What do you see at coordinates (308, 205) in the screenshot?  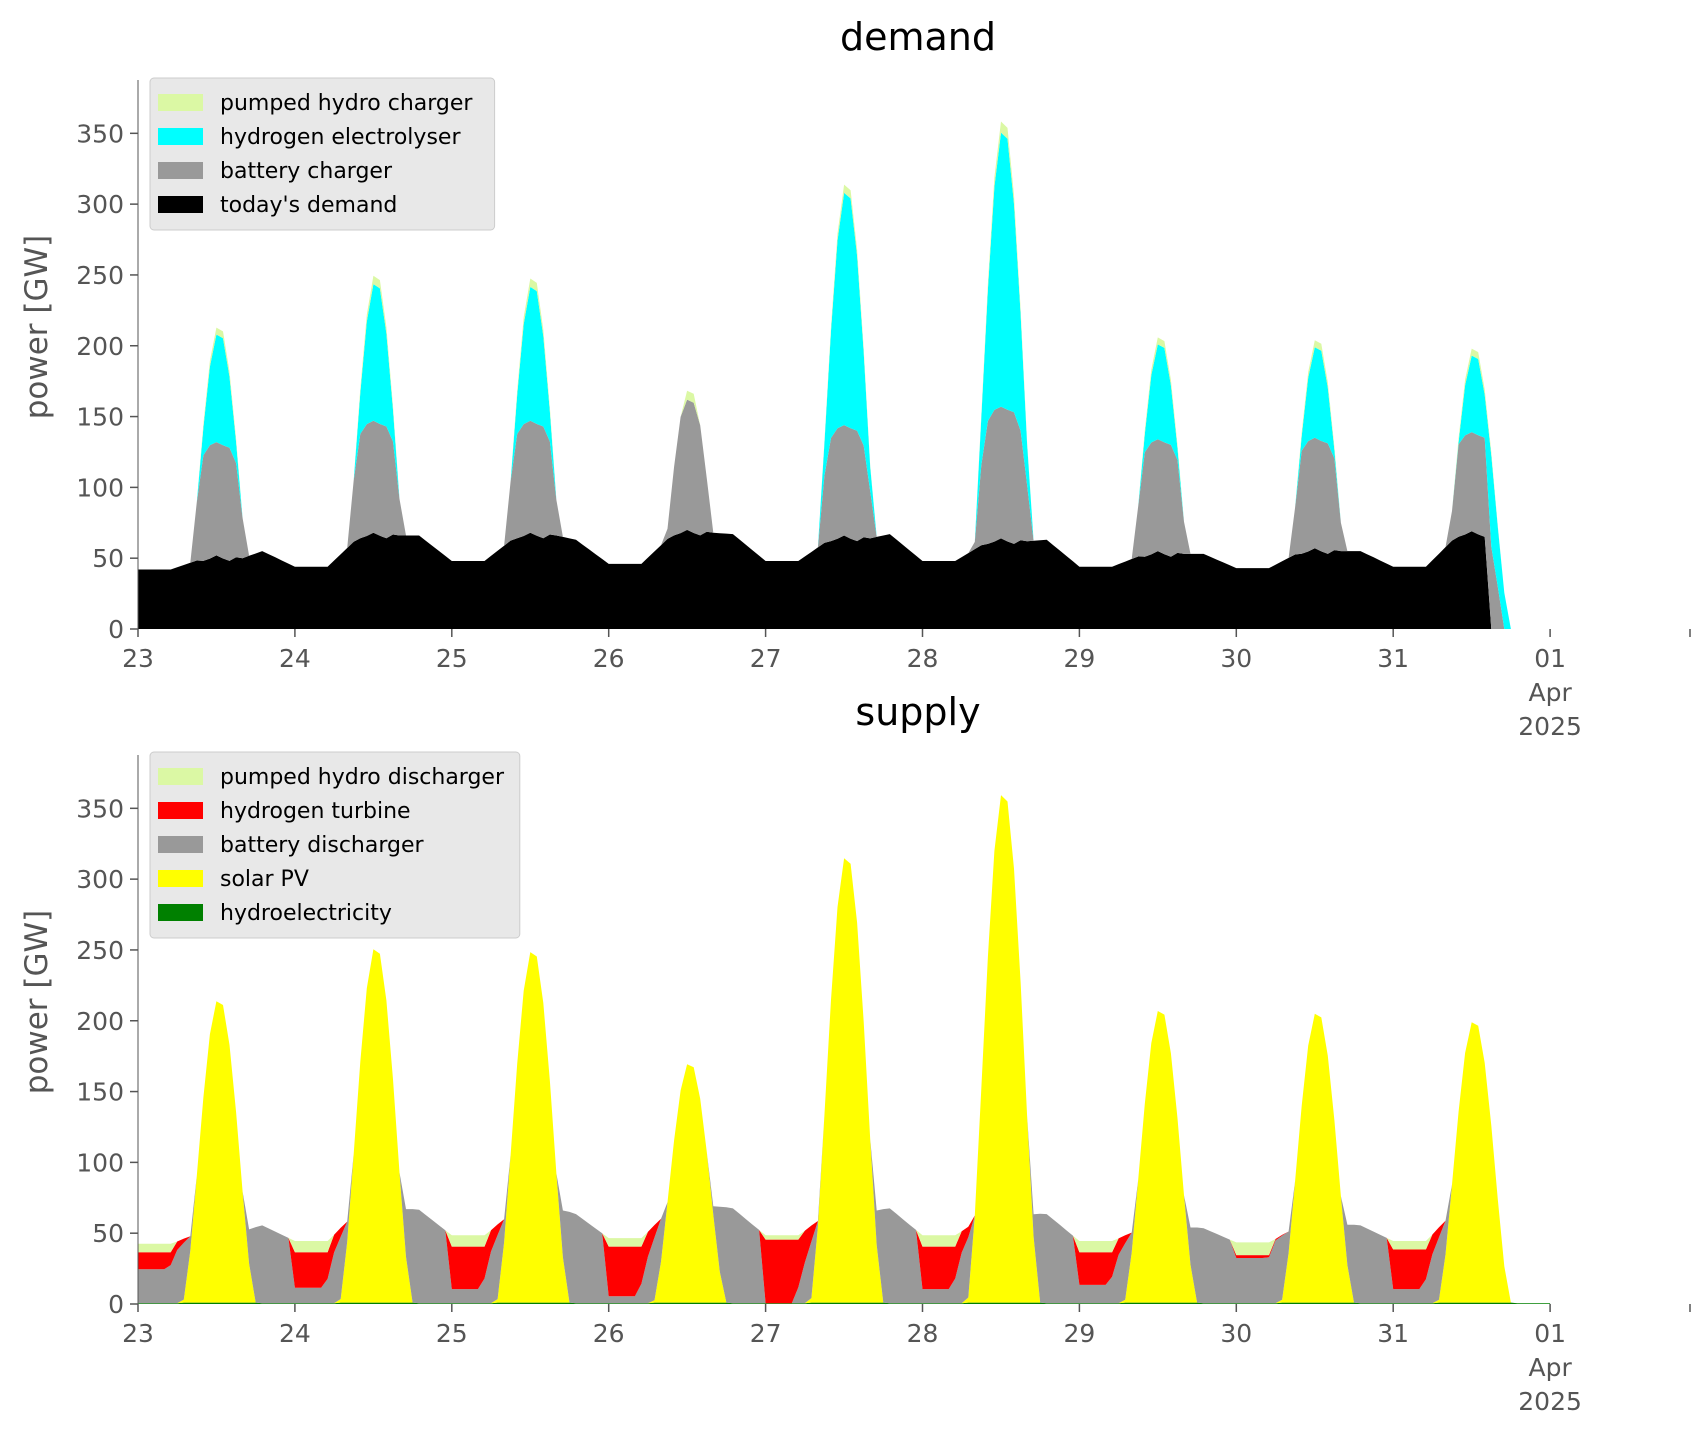 I see `demand-legend-label-dem: today's demand` at bounding box center [308, 205].